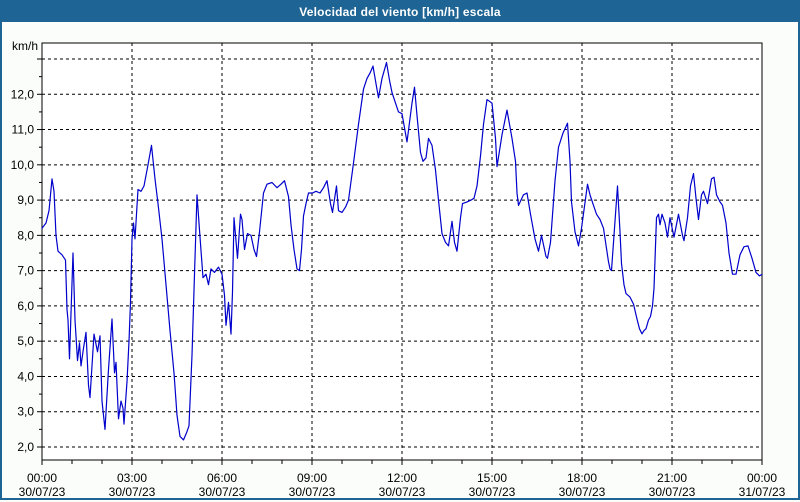  Describe the element at coordinates (402, 478) in the screenshot. I see `x-tick-time-label: 12:00` at that location.